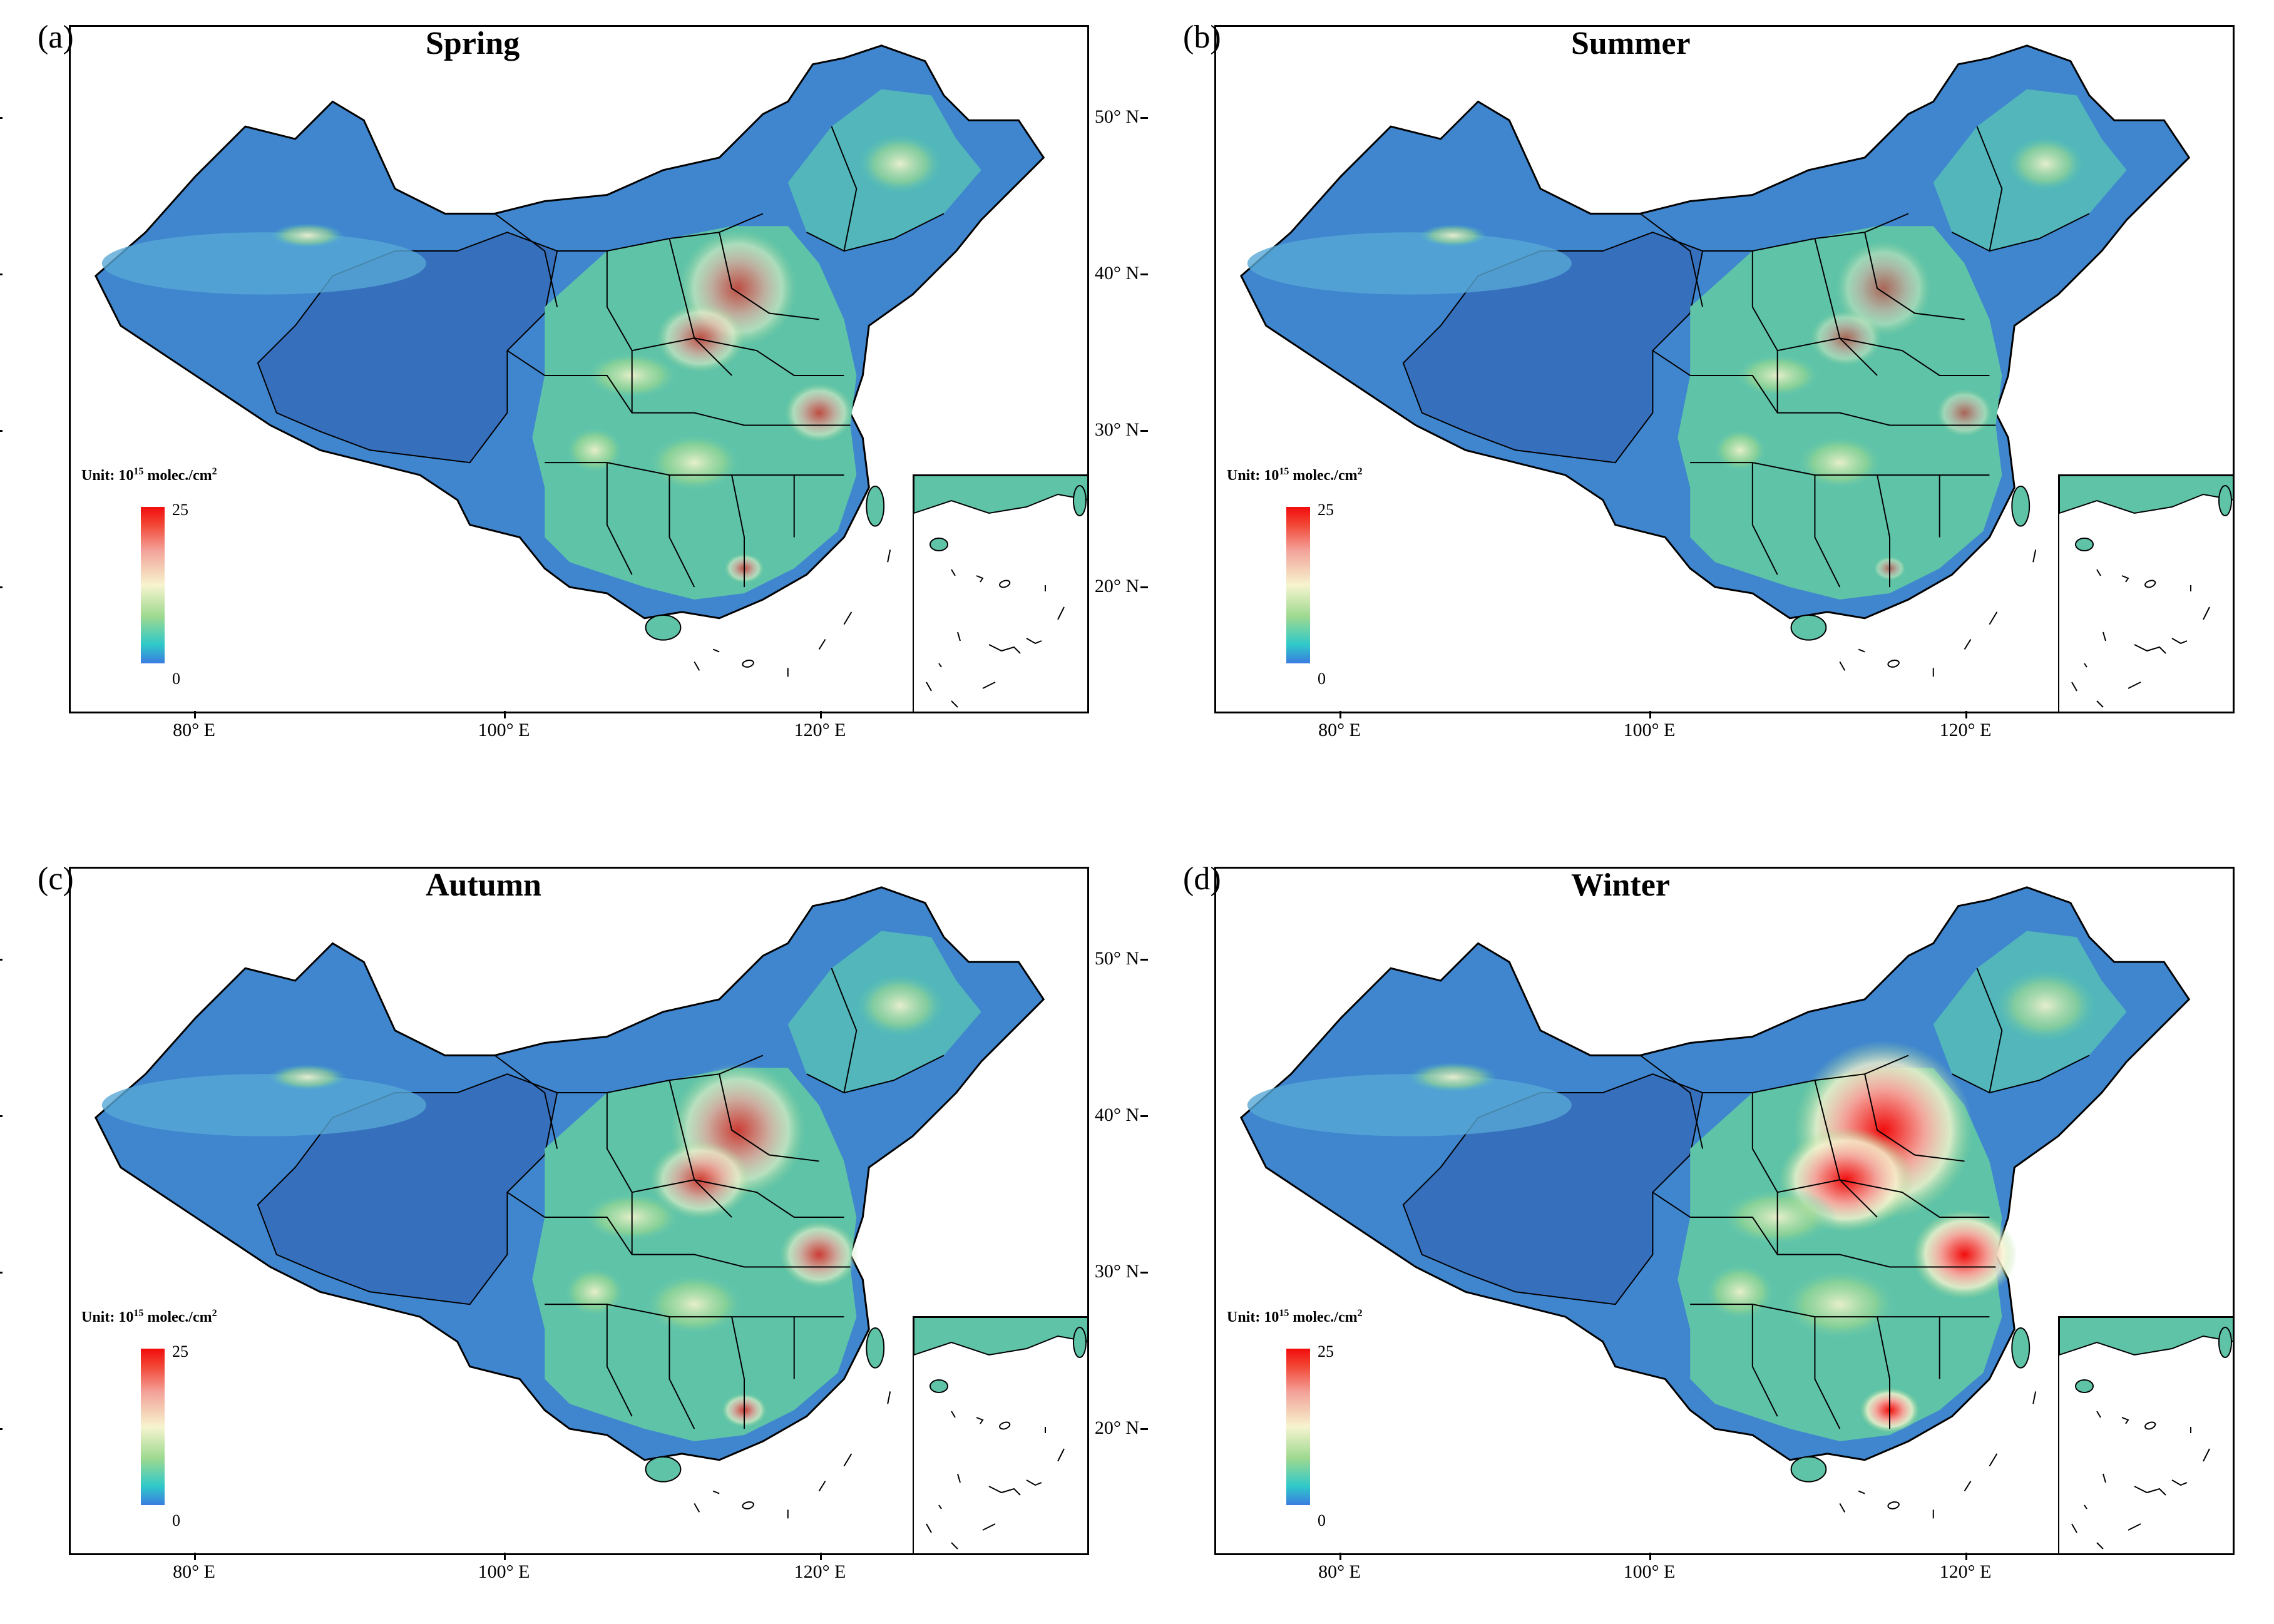 The width and height of the screenshot is (2274, 1624). Describe the element at coordinates (473, 43) in the screenshot. I see `panel-title: Spring` at that location.